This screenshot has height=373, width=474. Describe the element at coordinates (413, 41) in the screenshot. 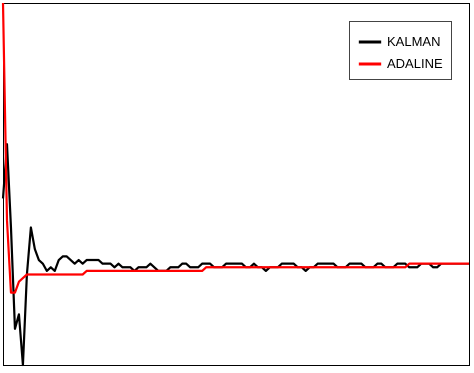

I see `legend-label: KALMAN` at that location.